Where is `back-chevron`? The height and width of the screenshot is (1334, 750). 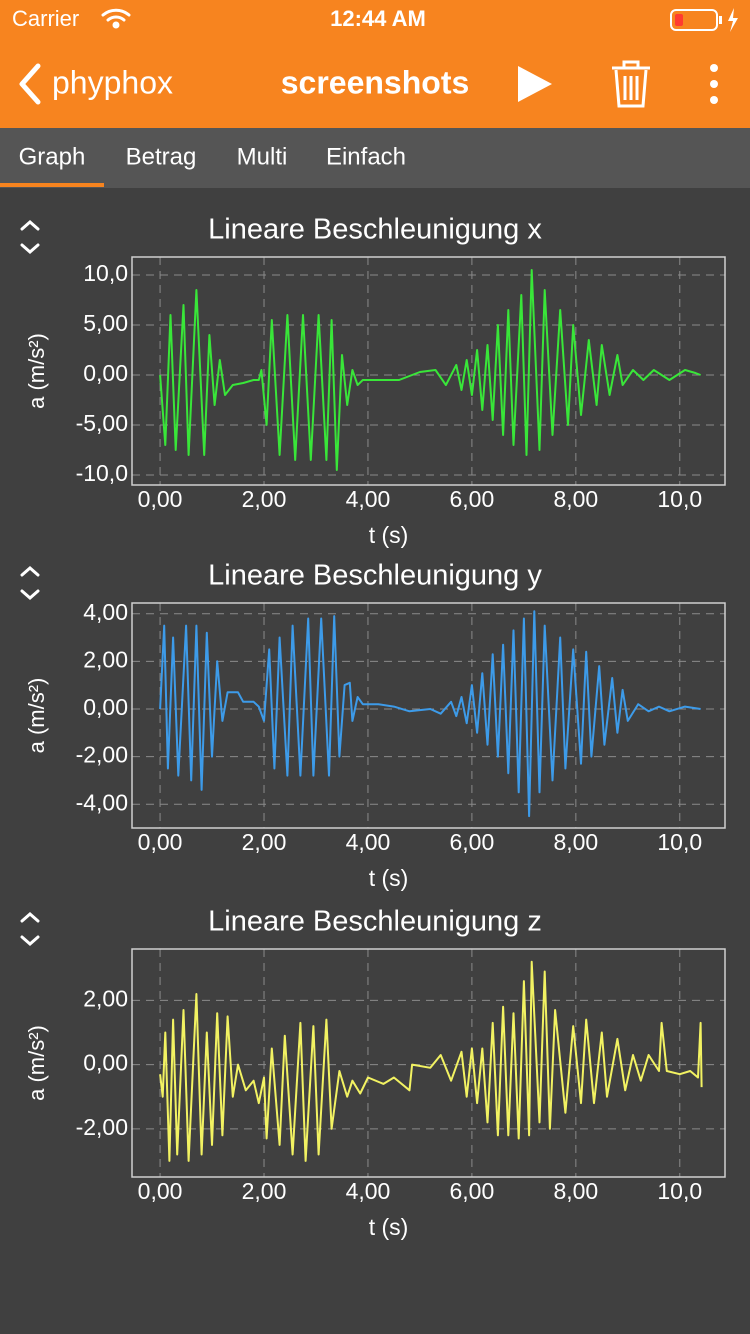 back-chevron is located at coordinates (30, 84).